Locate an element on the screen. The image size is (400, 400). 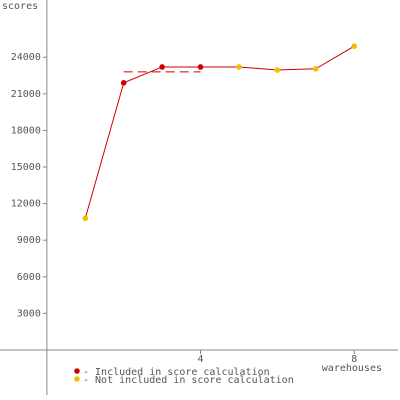
y-tick-label: 21000 is located at coordinates (26, 94).